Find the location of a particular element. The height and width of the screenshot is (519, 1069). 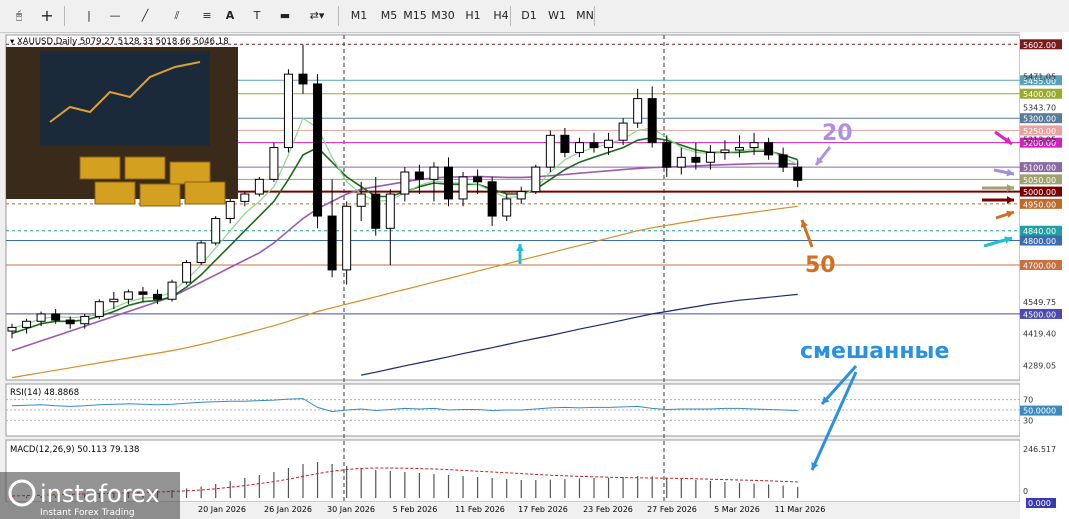

arrows-icon: ⇄▾ is located at coordinates (317, 15).